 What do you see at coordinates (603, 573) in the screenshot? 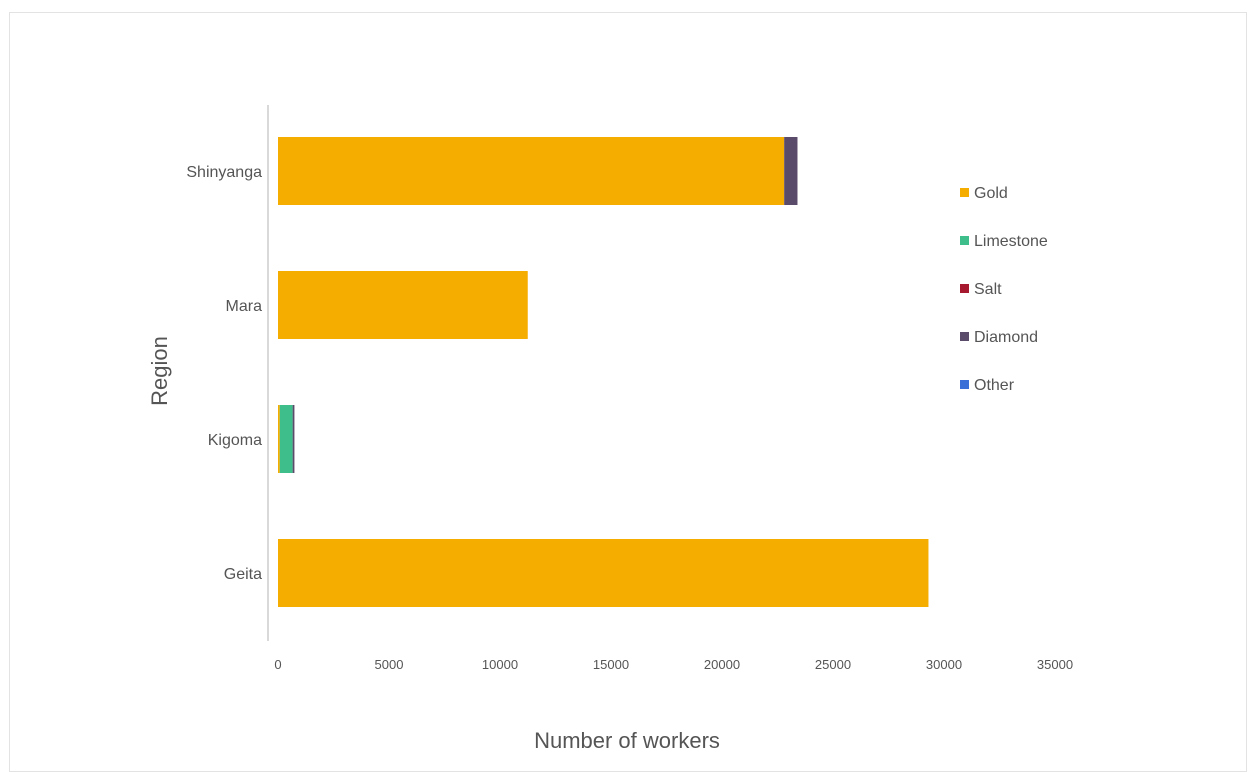
I see `bar-geita-gold` at bounding box center [603, 573].